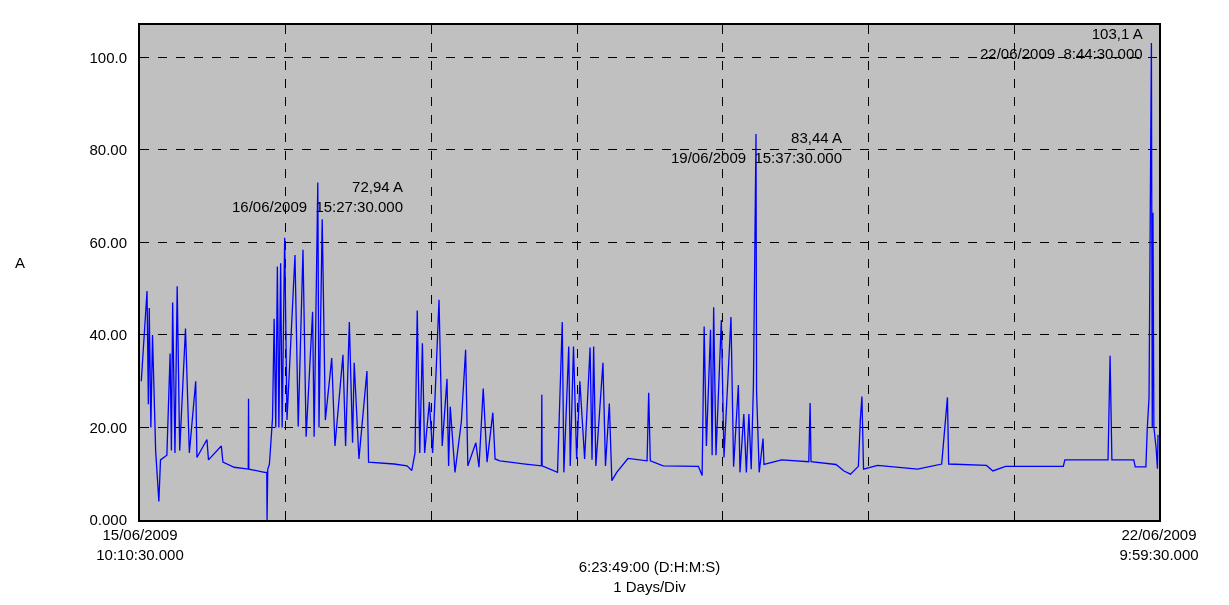 This screenshot has width=1229, height=605. Describe the element at coordinates (108, 57) in the screenshot. I see `y-tick-label: 100.0` at that location.